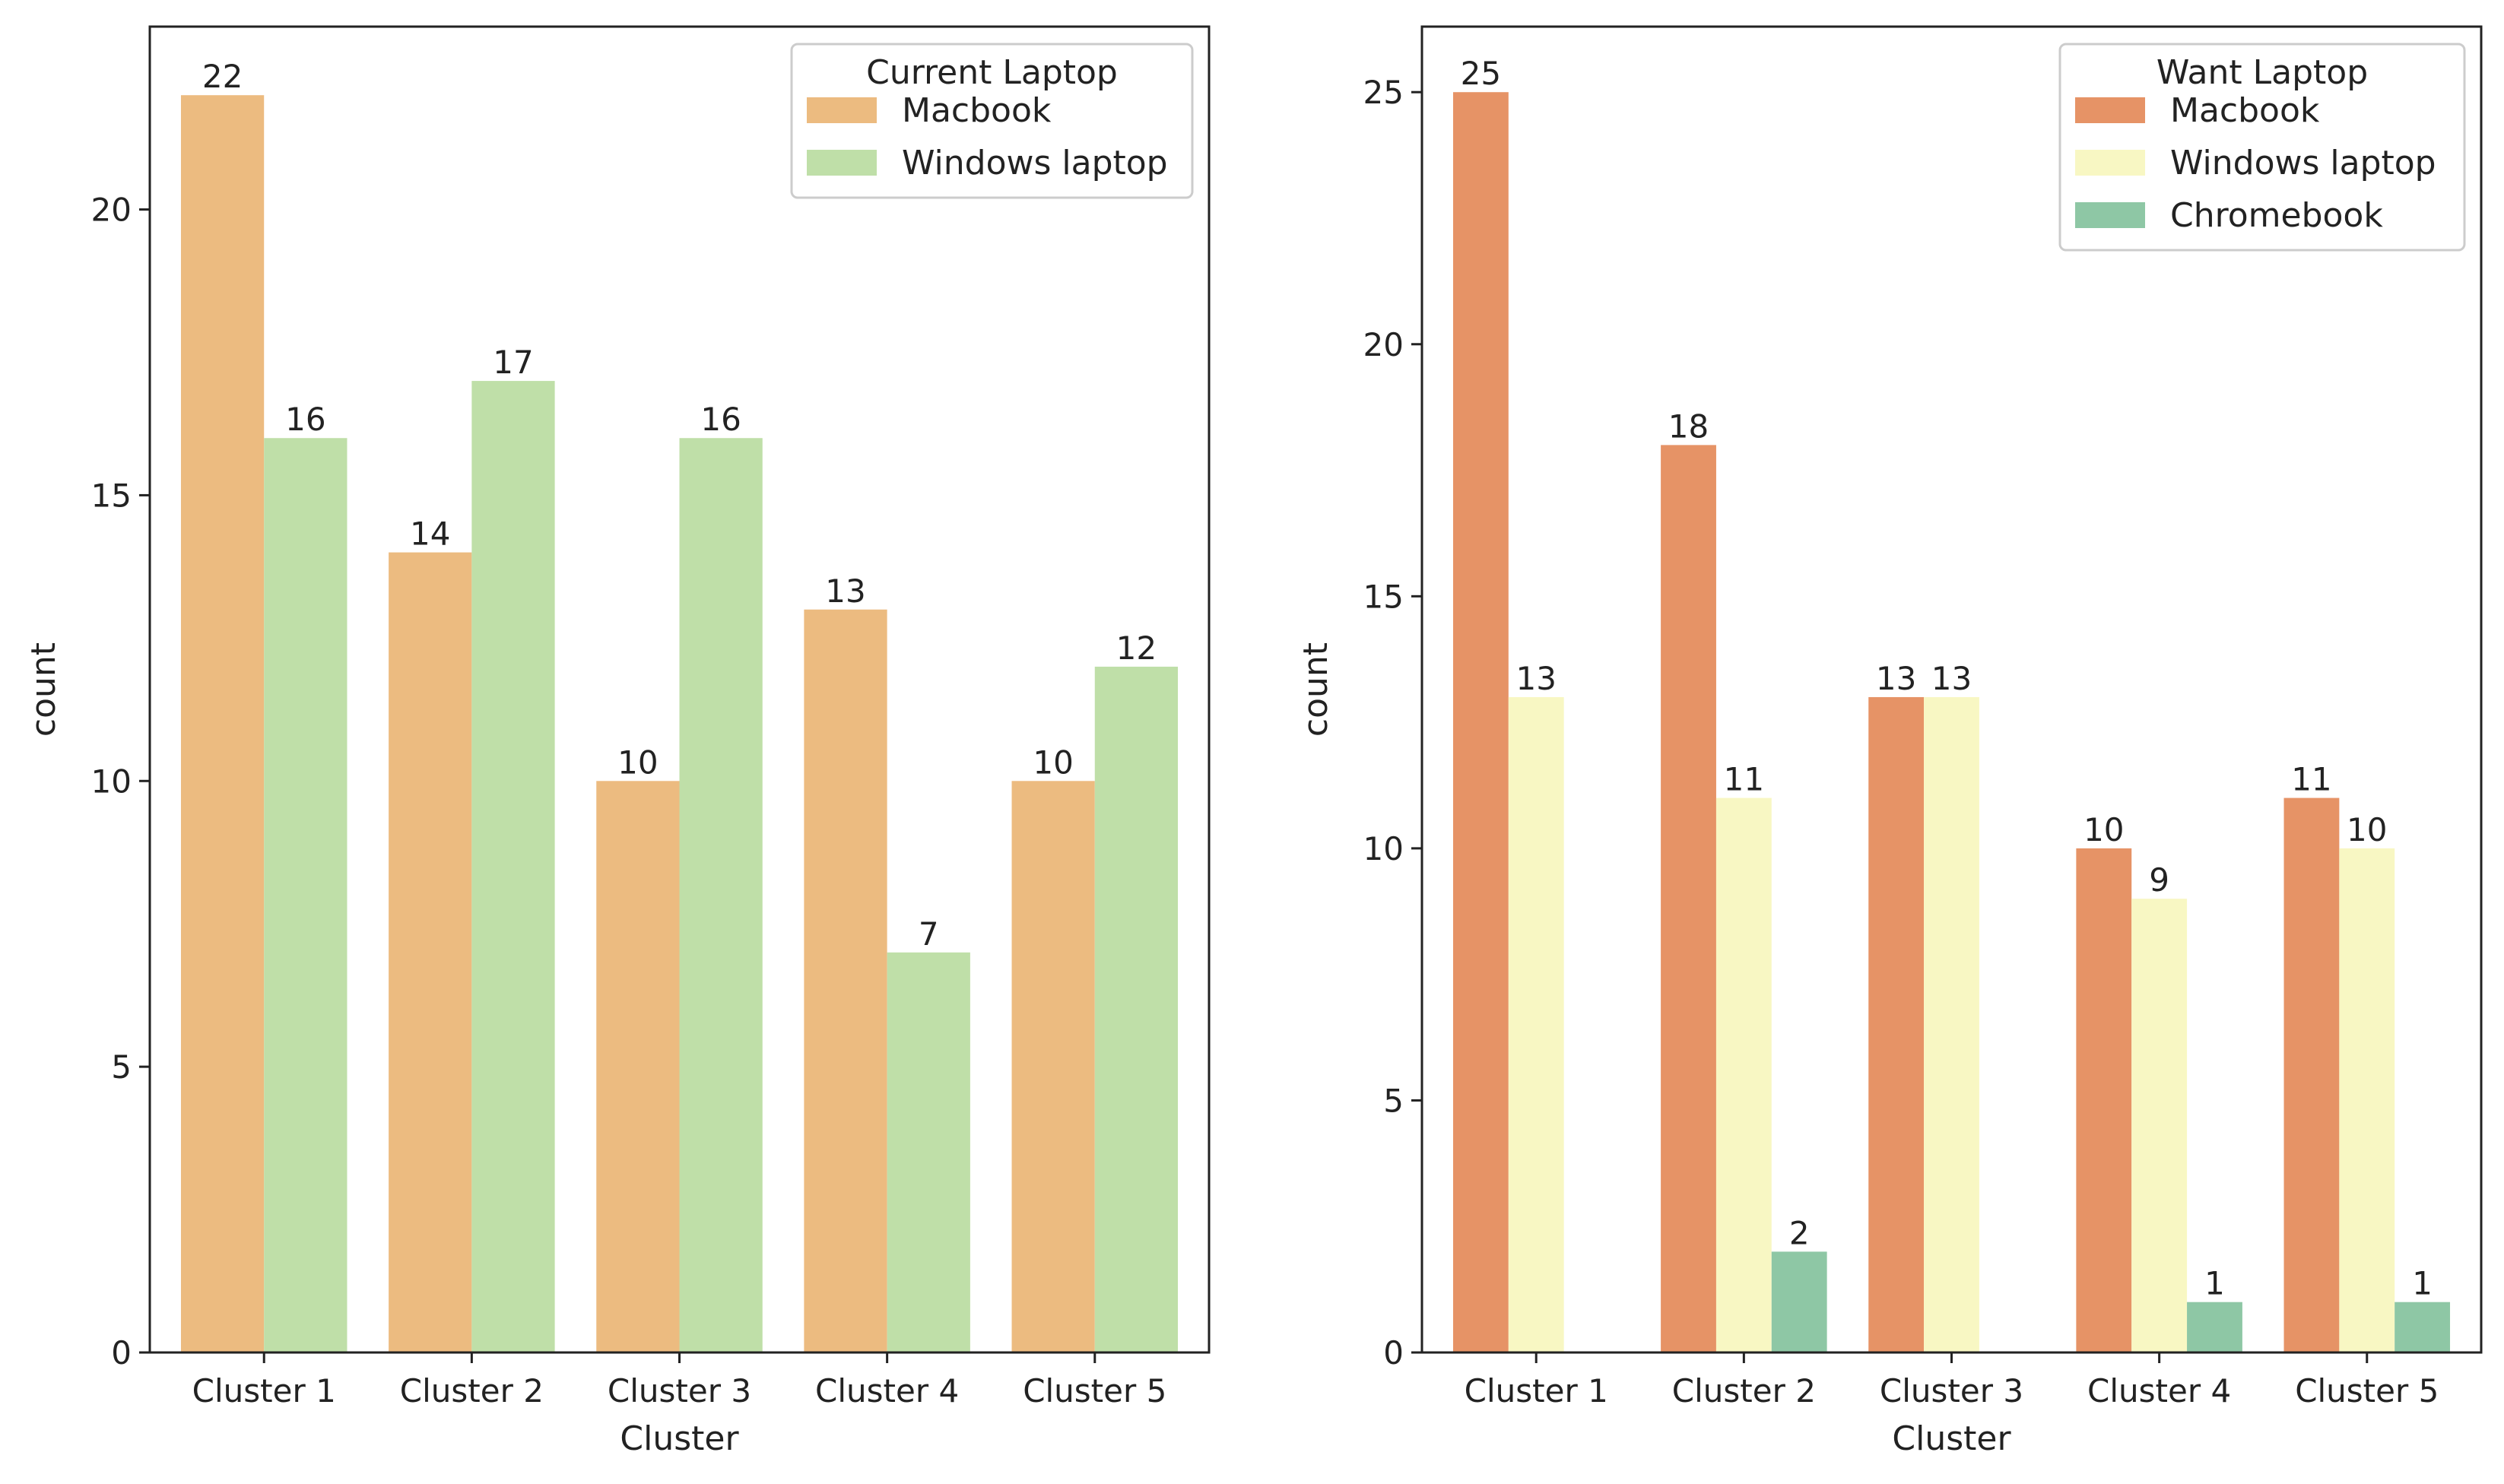 The image size is (2504, 1484). I want to click on bar-value-label: 9, so click(2159, 880).